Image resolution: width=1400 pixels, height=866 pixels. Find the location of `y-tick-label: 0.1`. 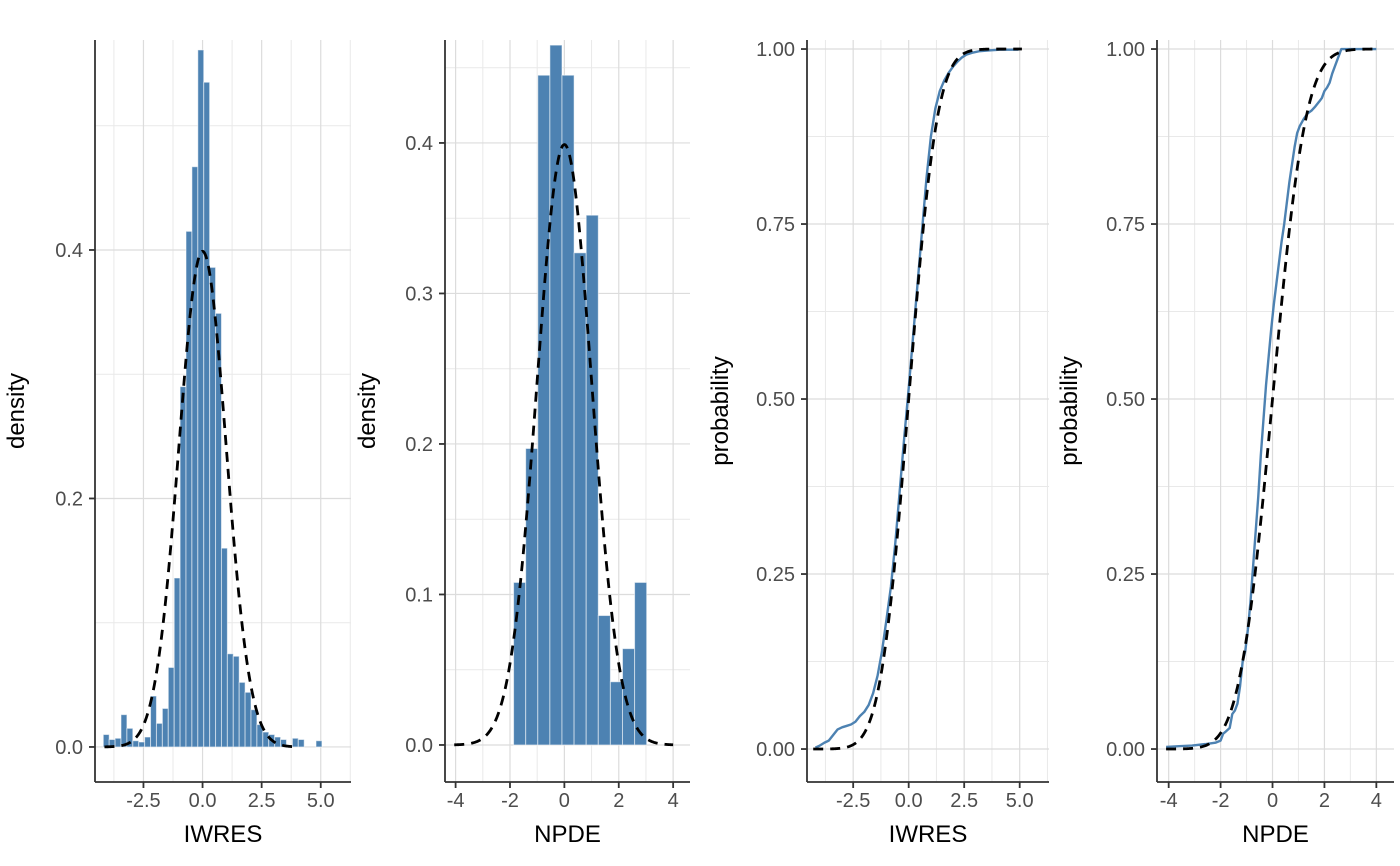

y-tick-label: 0.1 is located at coordinates (419, 595).